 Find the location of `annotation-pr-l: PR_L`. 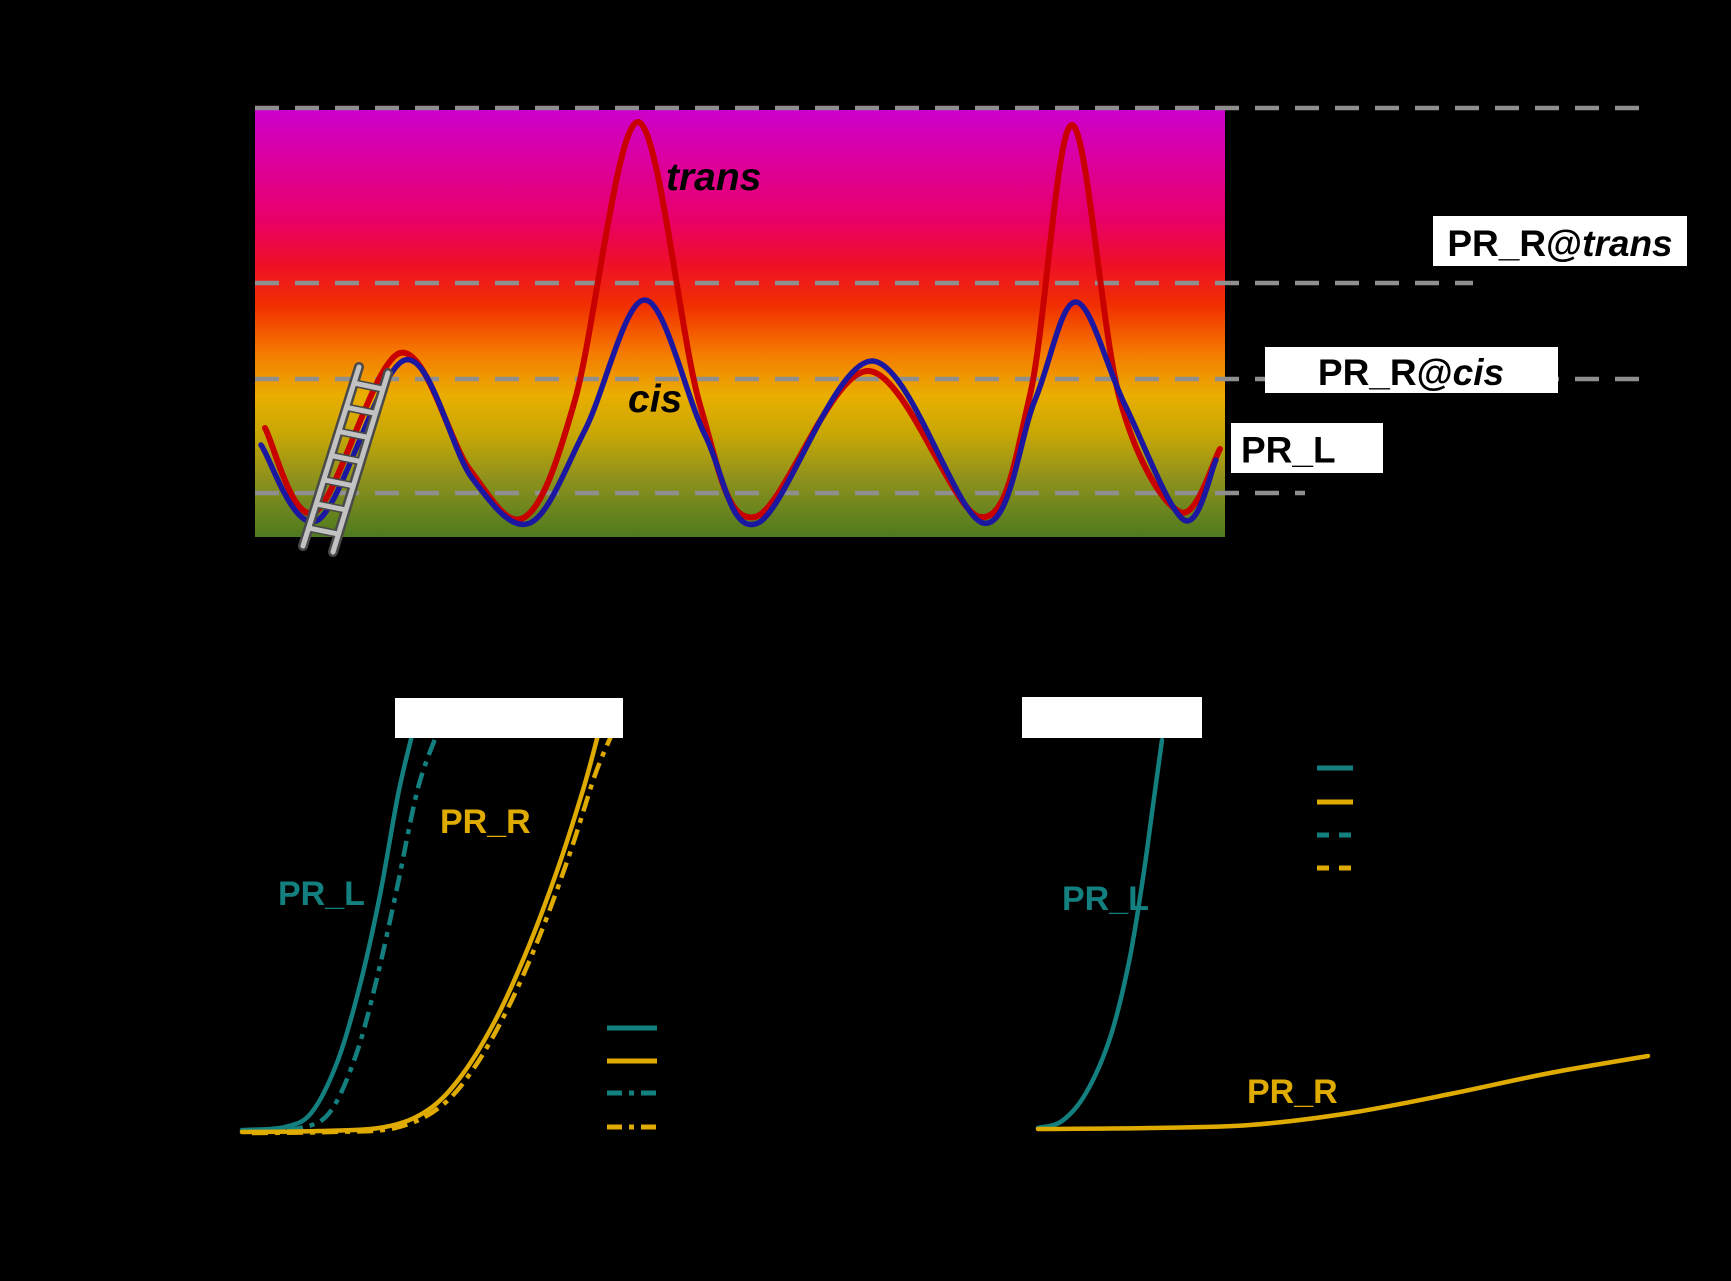

annotation-pr-l: PR_L is located at coordinates (1307, 448).